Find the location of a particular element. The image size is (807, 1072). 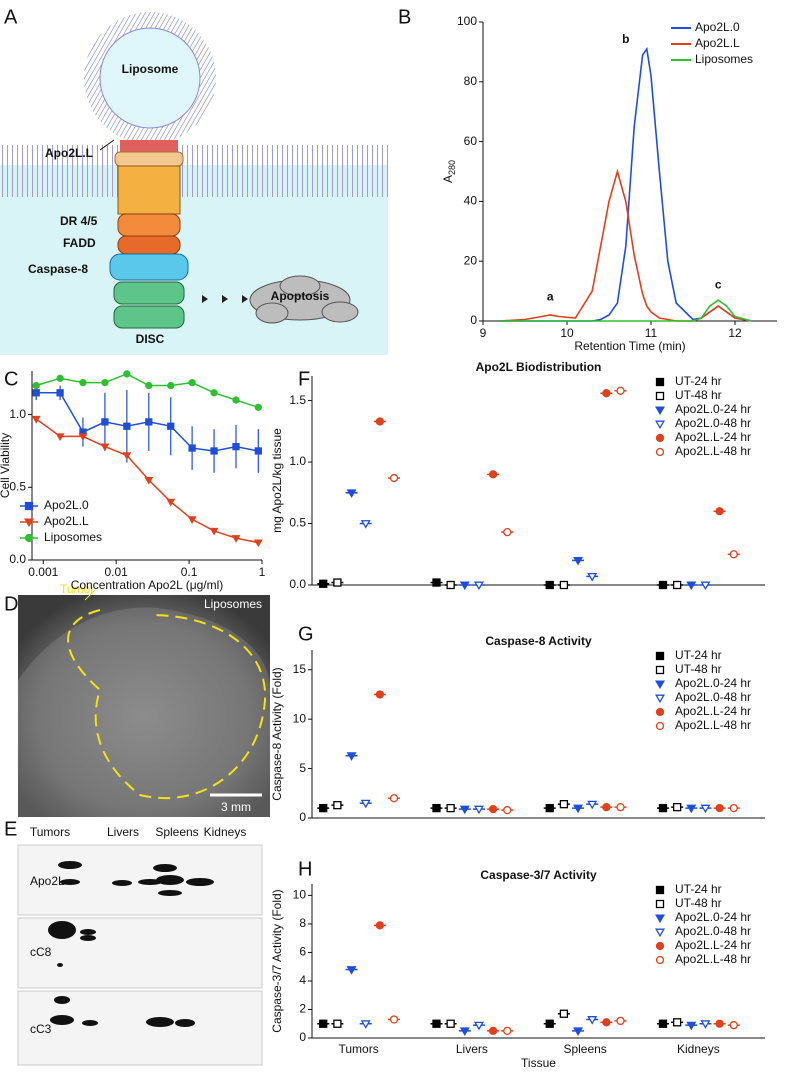

x-axis-label: Retention Time (min) is located at coordinates (629, 346).